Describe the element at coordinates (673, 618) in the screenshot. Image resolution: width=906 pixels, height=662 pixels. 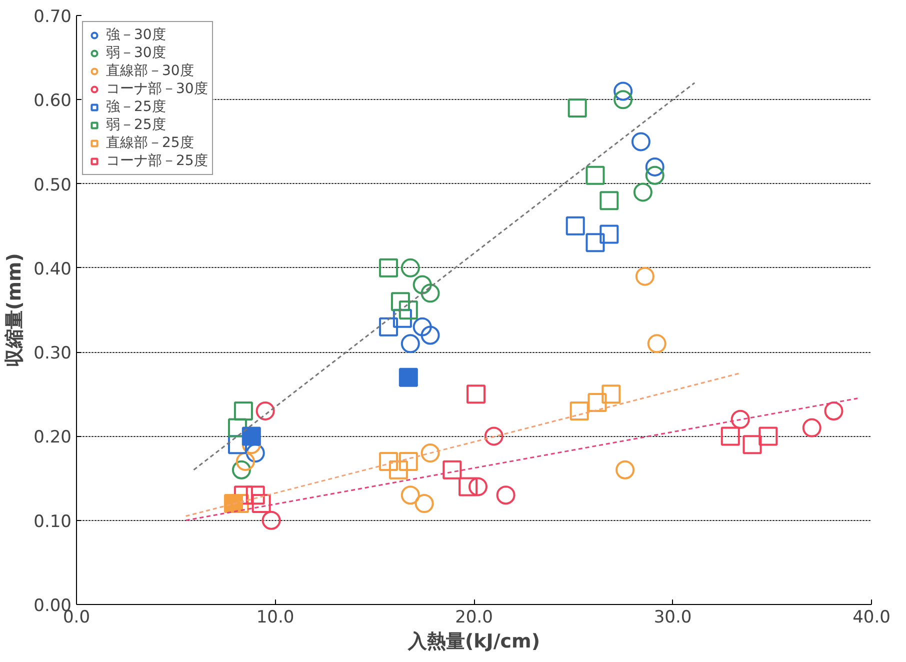
I see `x-tick-label: 30.0` at that location.